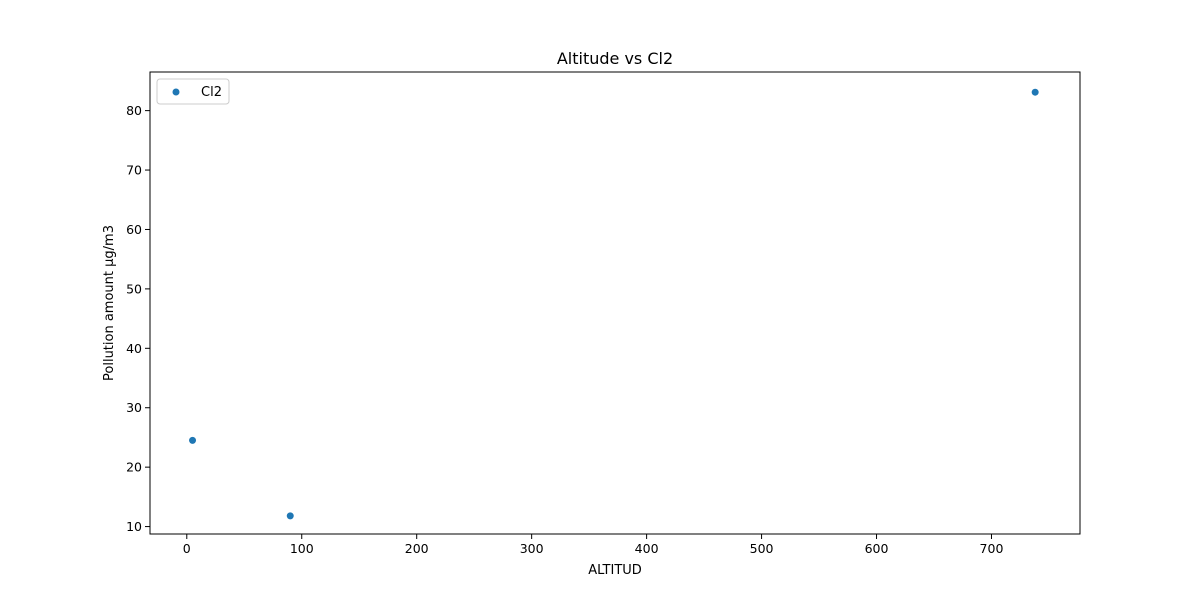 This screenshot has height=600, width=1200. I want to click on y-tick-label: 20, so click(134, 467).